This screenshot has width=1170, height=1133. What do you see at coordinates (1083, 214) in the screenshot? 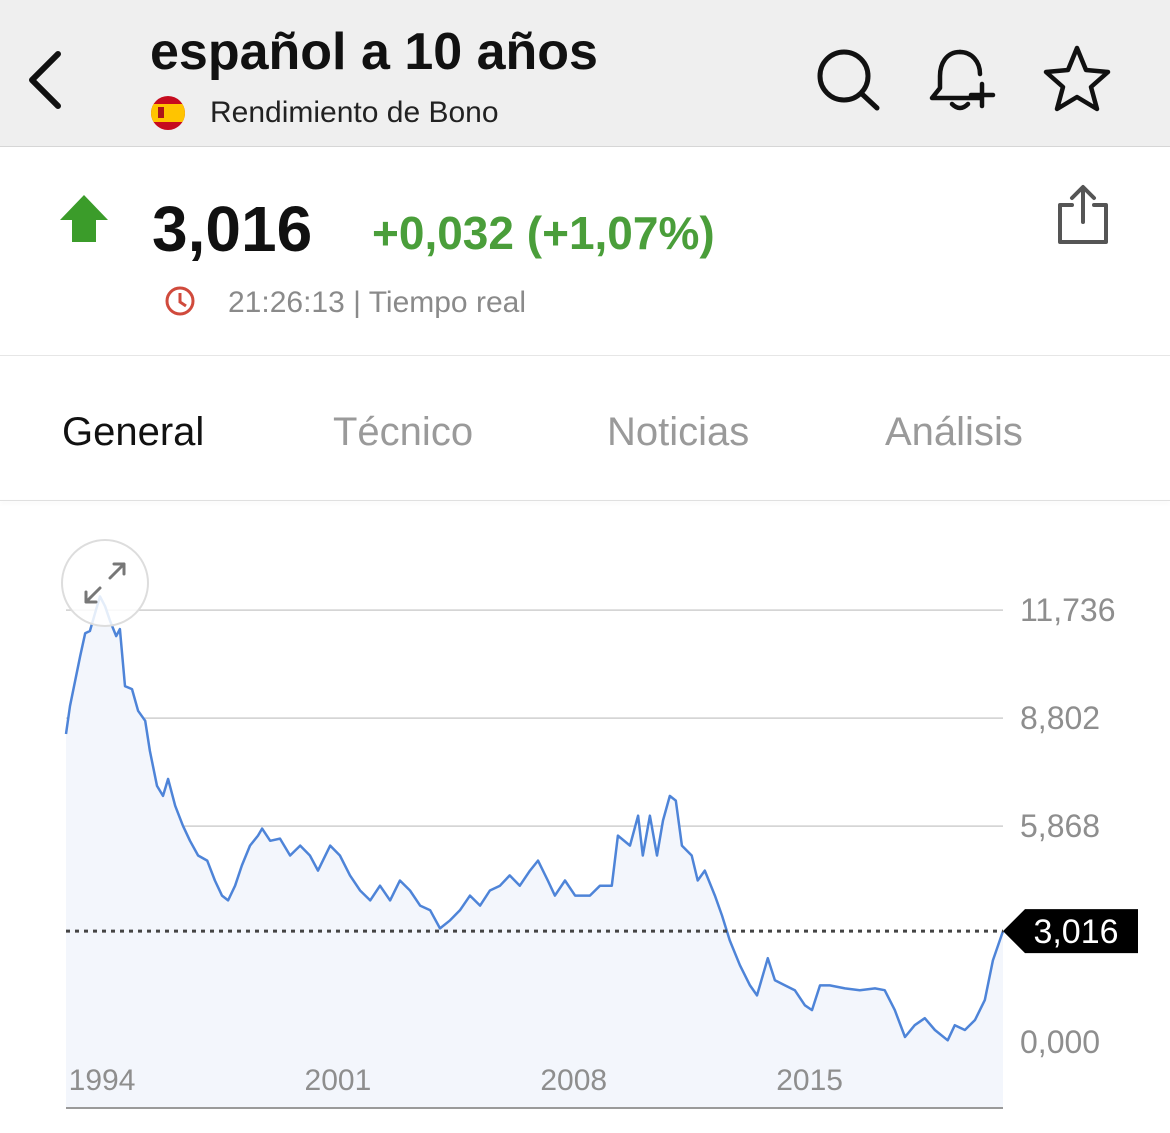
I see `share-button` at bounding box center [1083, 214].